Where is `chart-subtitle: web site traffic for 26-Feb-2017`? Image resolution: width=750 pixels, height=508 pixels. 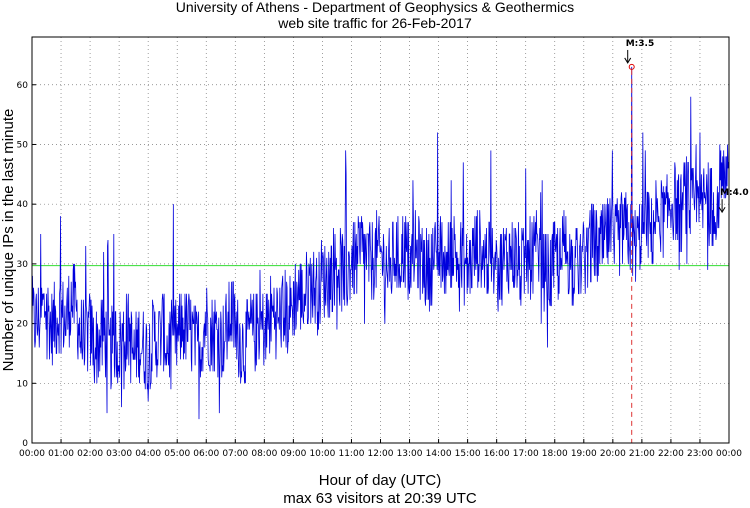
chart-subtitle: web site traffic for 26-Feb-2017 is located at coordinates (374, 23).